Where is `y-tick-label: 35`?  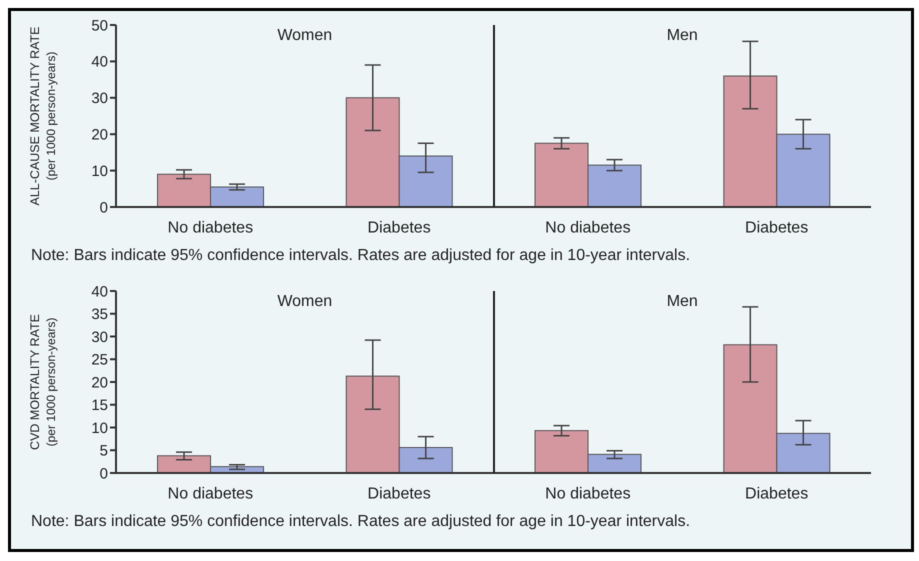 y-tick-label: 35 is located at coordinates (99, 315).